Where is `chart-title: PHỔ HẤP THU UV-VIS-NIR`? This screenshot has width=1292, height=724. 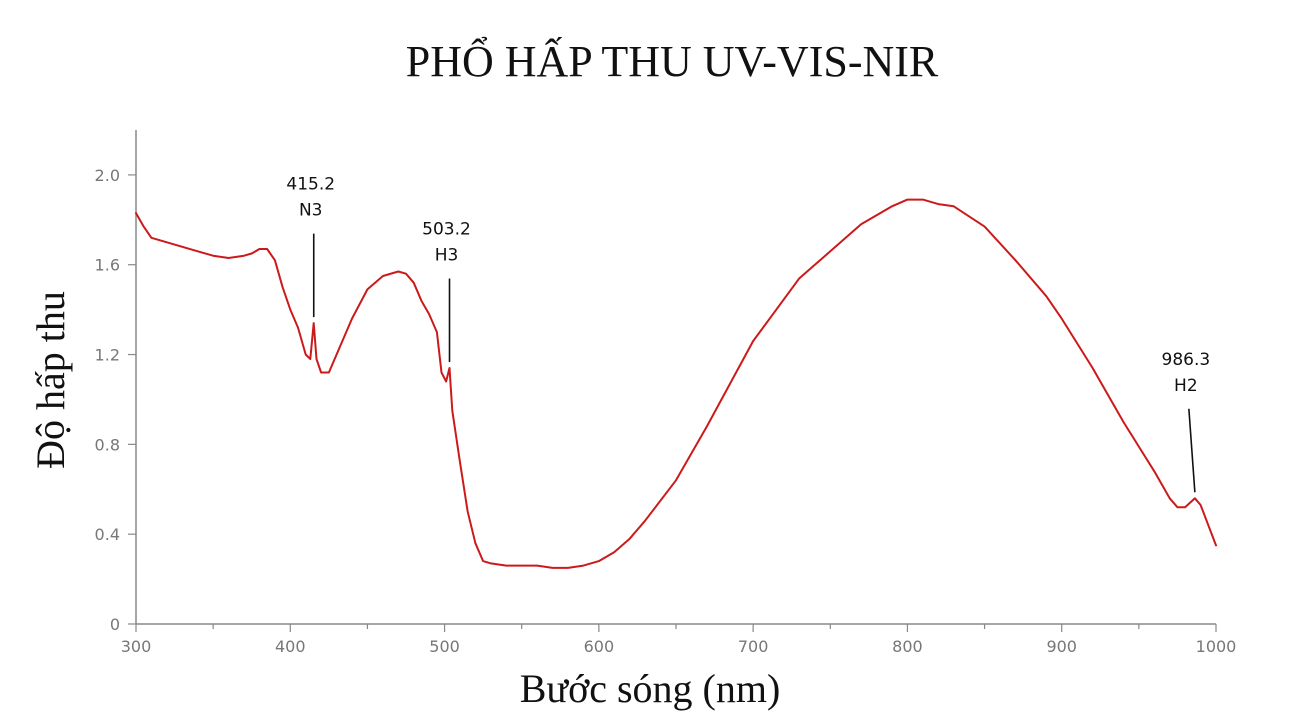 chart-title: PHỔ HẤP THU UV-VIS-NIR is located at coordinates (672, 61).